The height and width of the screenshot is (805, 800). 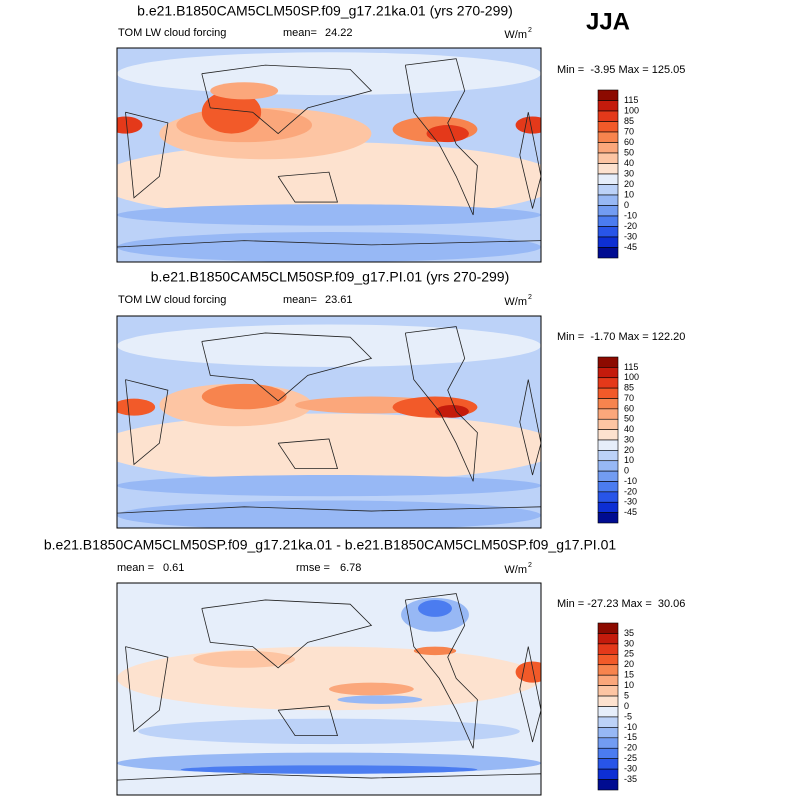 What do you see at coordinates (630, 226) in the screenshot?
I see `colorbar-label: -20` at bounding box center [630, 226].